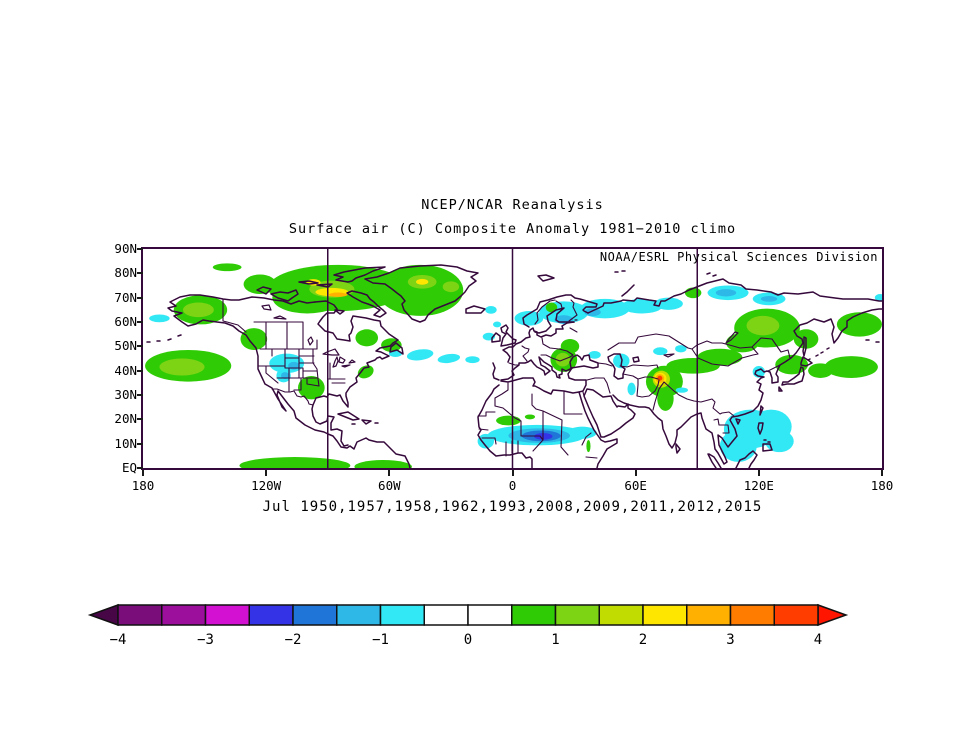  I want to click on meridian-lines, so click(512, 358).